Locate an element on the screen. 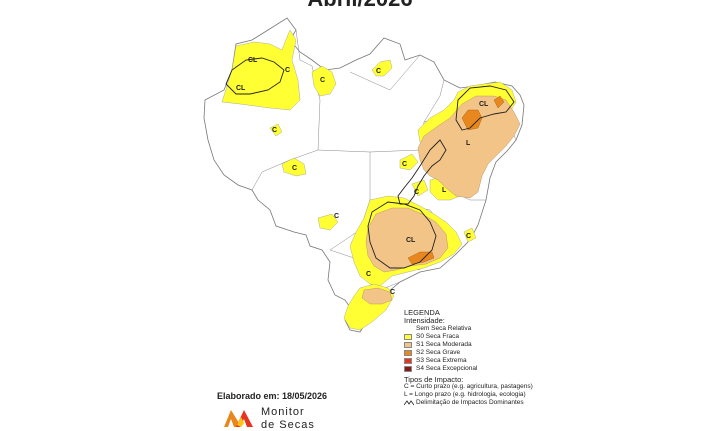  logo-text-line1: Monitor is located at coordinates (283, 412).